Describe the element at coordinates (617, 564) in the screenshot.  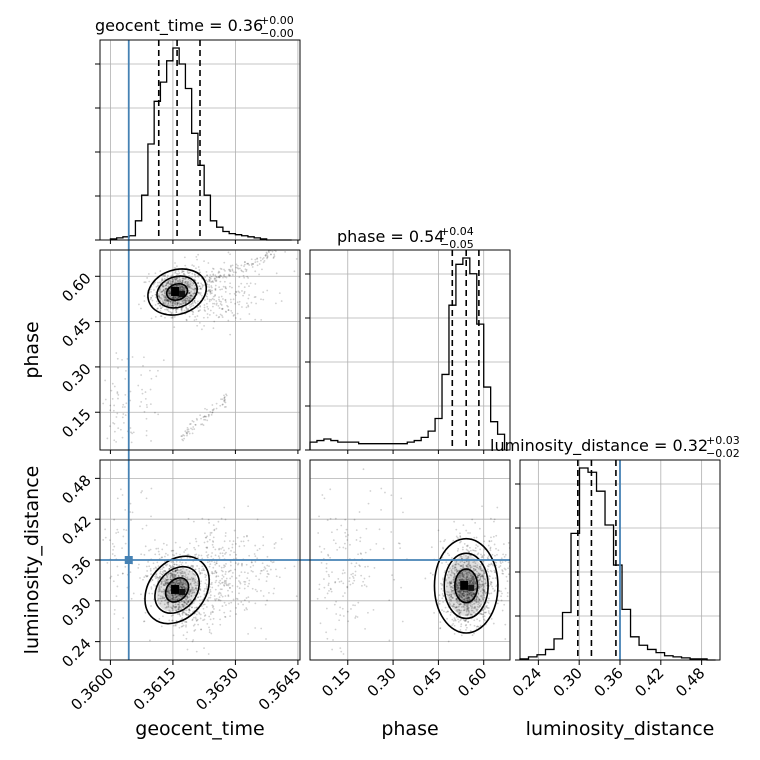
I see `histogram-luminosity-distance` at that location.